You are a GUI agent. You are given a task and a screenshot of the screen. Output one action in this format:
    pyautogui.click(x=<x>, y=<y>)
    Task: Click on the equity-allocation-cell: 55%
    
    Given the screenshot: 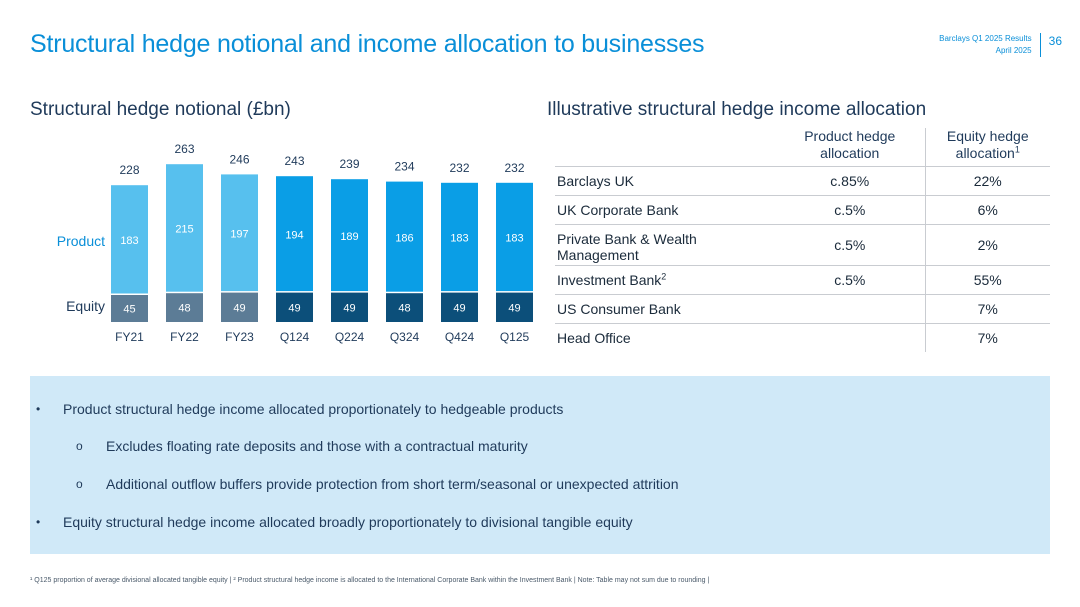 What is the action you would take?
    pyautogui.click(x=987, y=280)
    